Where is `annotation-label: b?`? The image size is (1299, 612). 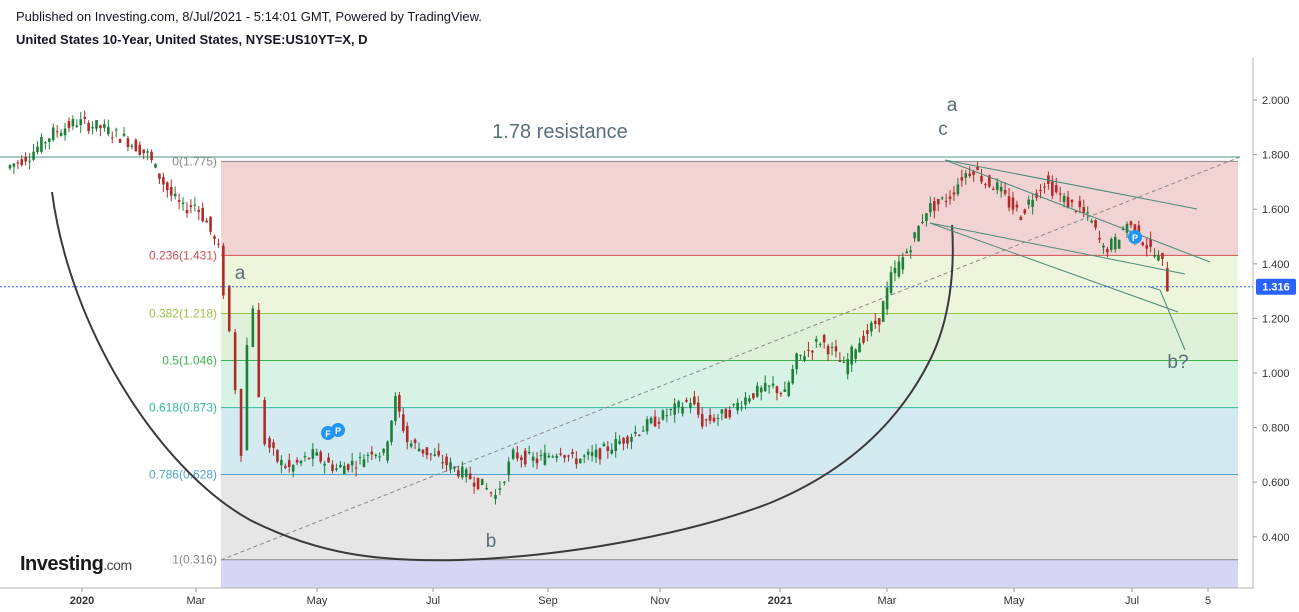
annotation-label: b? is located at coordinates (1177, 362).